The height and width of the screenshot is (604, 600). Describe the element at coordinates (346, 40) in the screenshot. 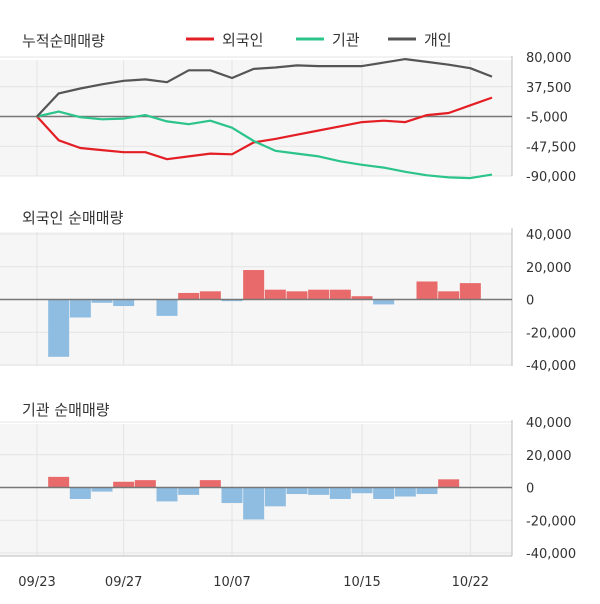

I see `legend-label: 기관` at that location.